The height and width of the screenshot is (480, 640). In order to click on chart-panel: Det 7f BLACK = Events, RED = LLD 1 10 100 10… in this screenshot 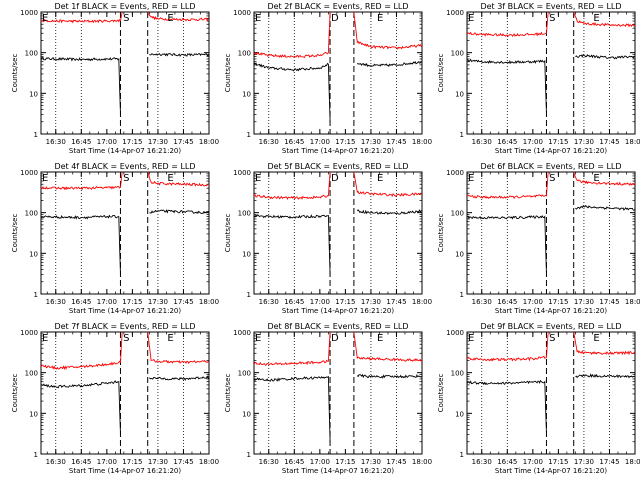, I will do `click(115, 398)`.